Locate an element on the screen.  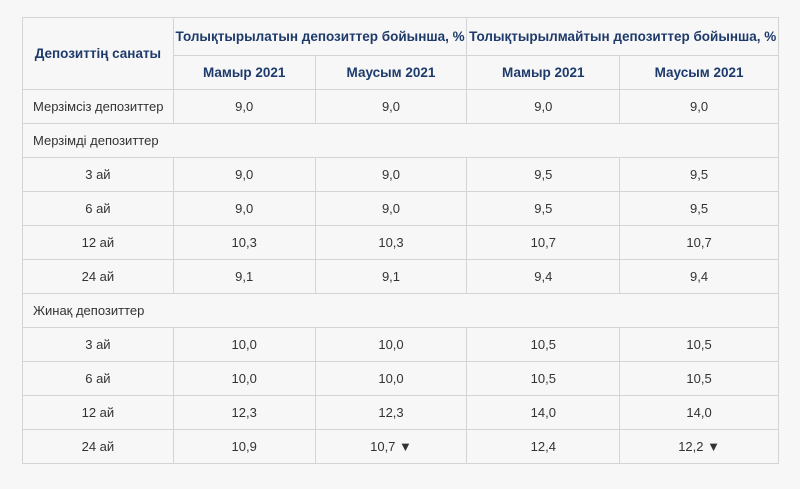
table-row: 24 ай 9,1 9,1 9,4 9,4 is located at coordinates (400, 276).